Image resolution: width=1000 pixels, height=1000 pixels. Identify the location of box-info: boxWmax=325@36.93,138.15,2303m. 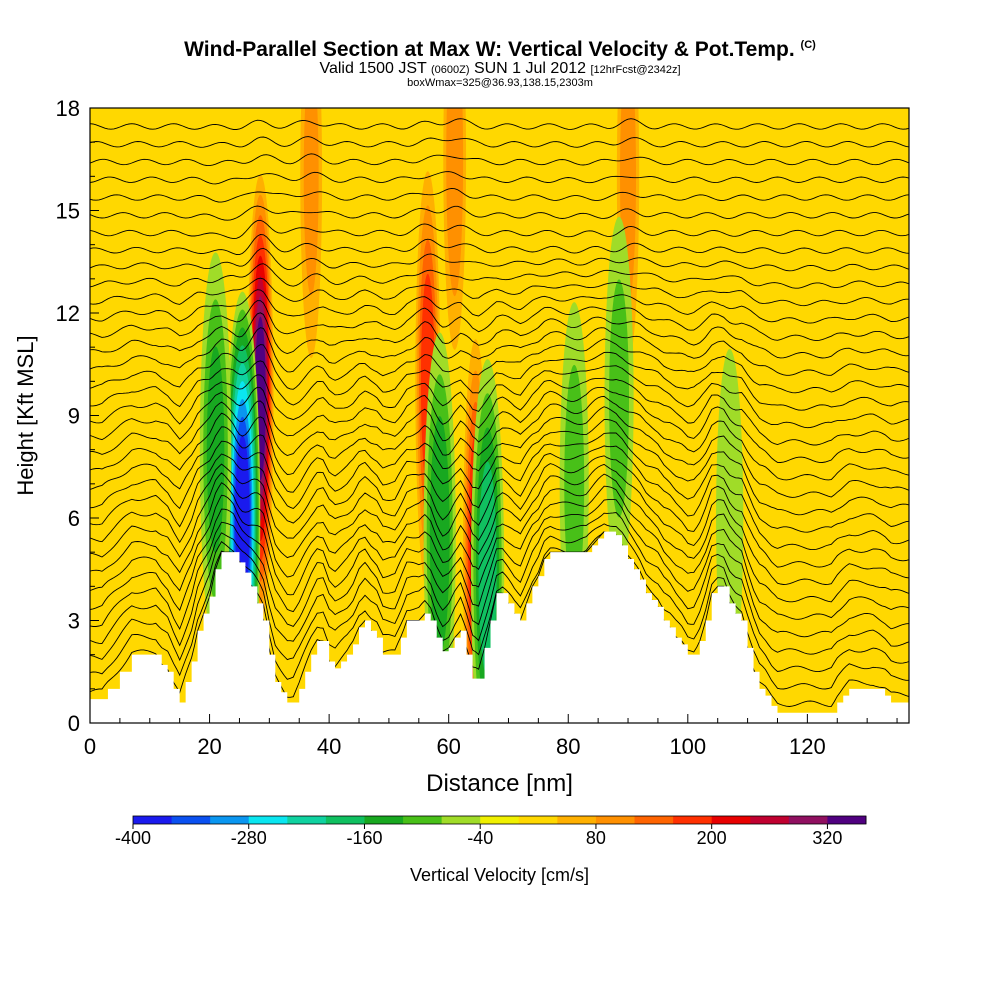
(500, 83).